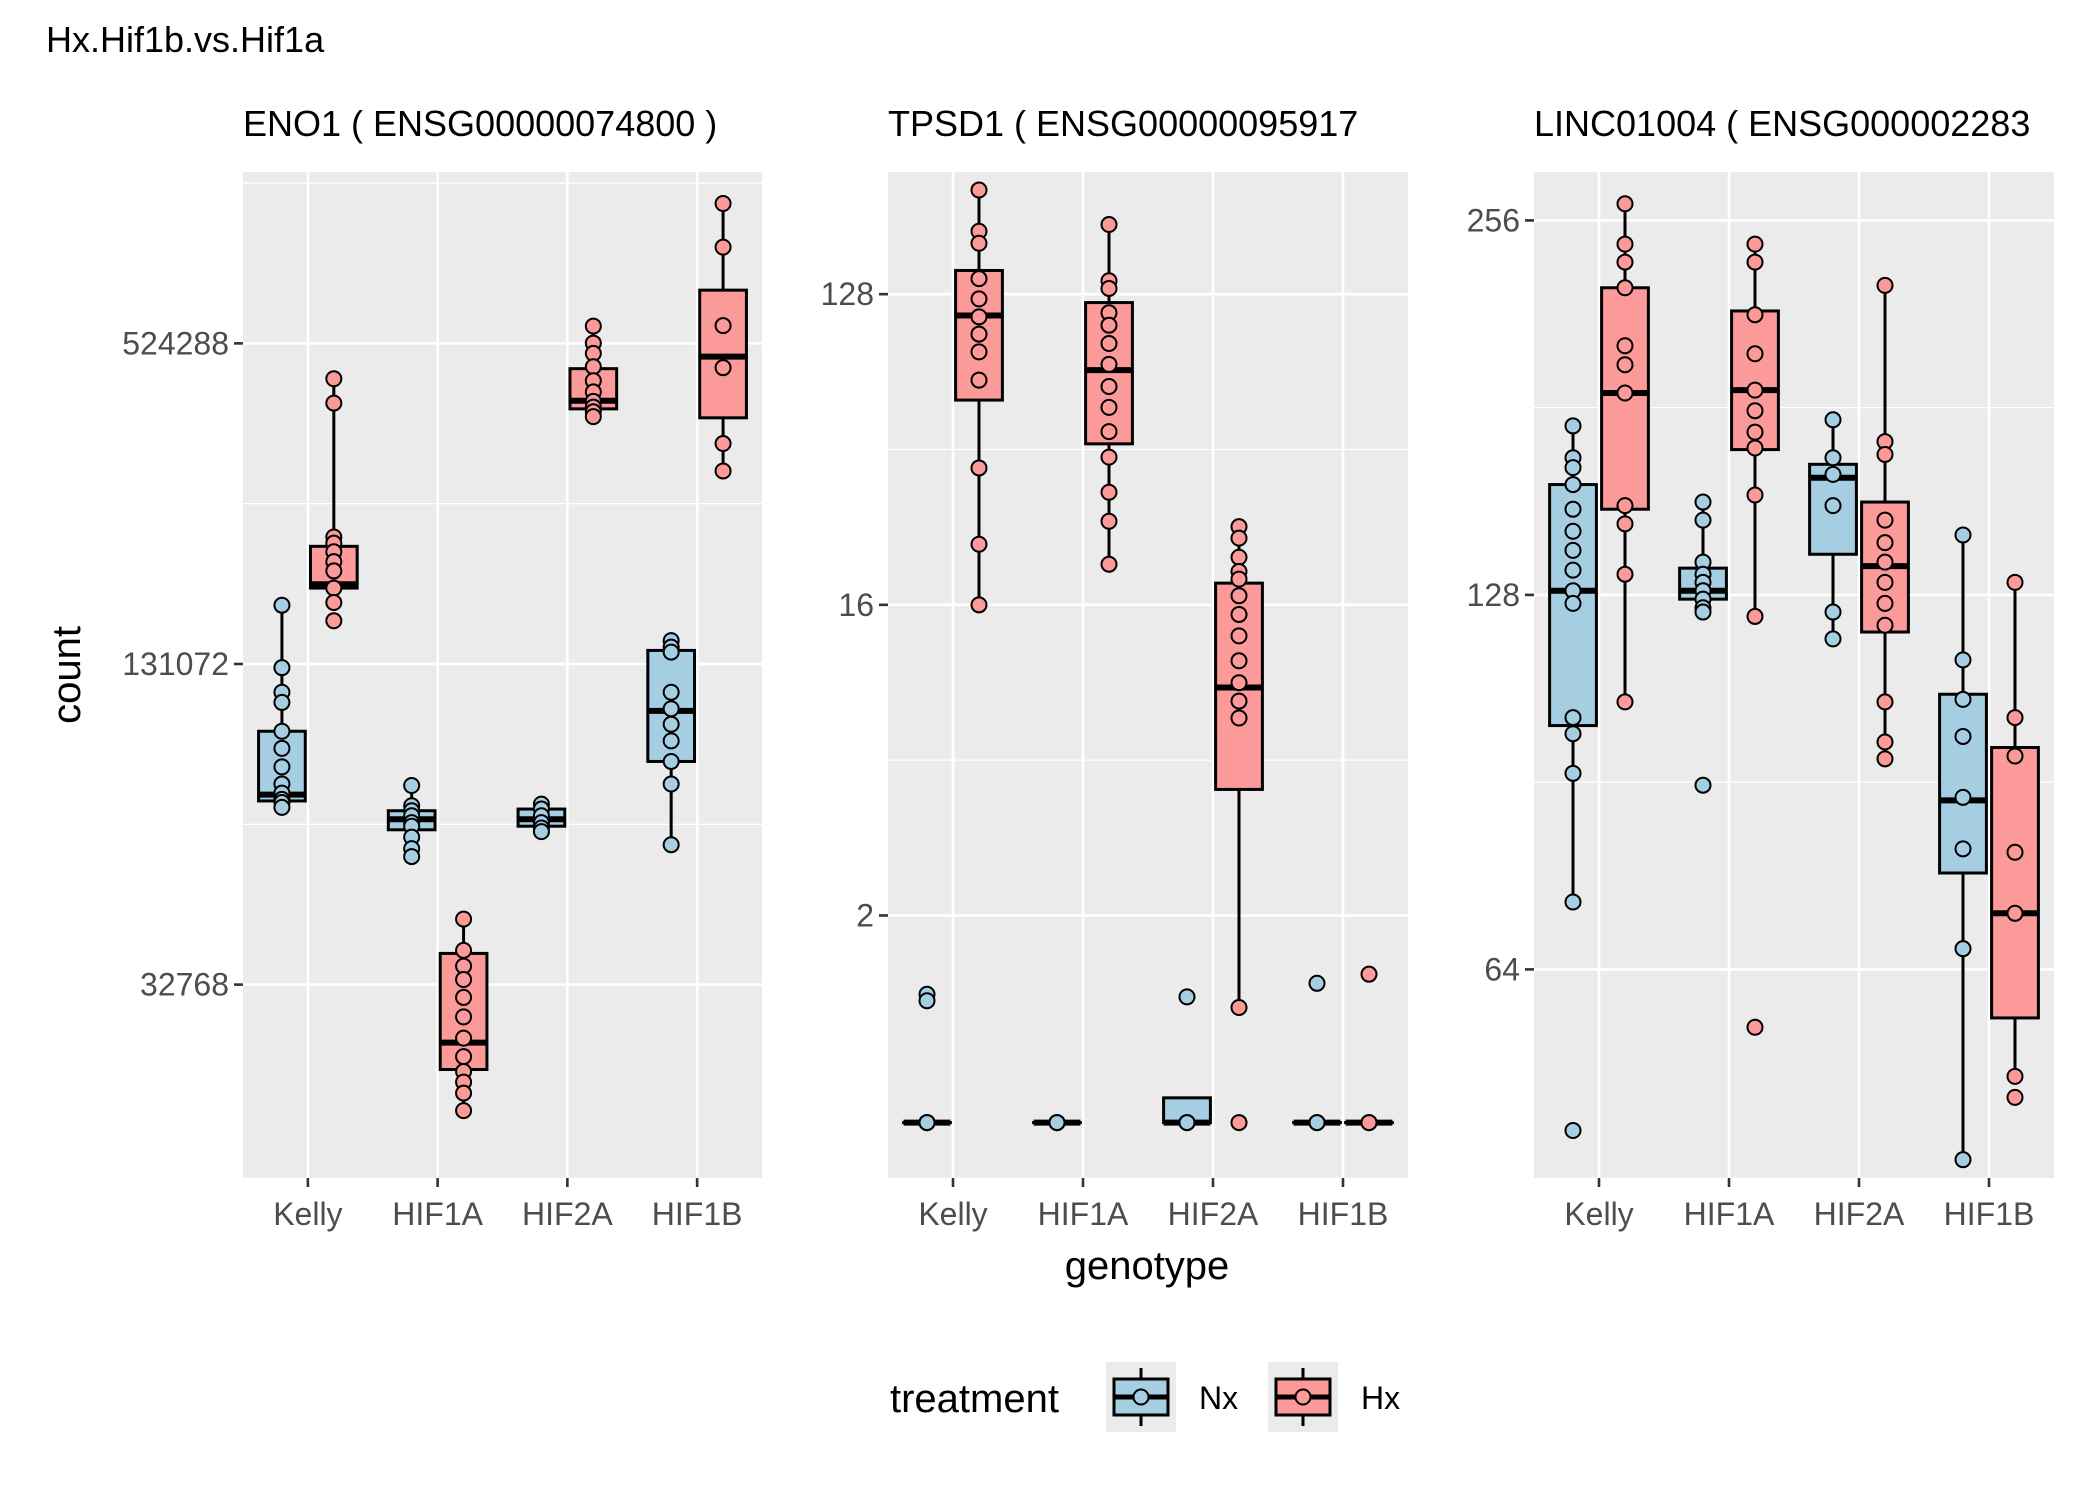 This screenshot has width=2100, height=1500. What do you see at coordinates (865, 915) in the screenshot?
I see `y-tick-label: 2` at bounding box center [865, 915].